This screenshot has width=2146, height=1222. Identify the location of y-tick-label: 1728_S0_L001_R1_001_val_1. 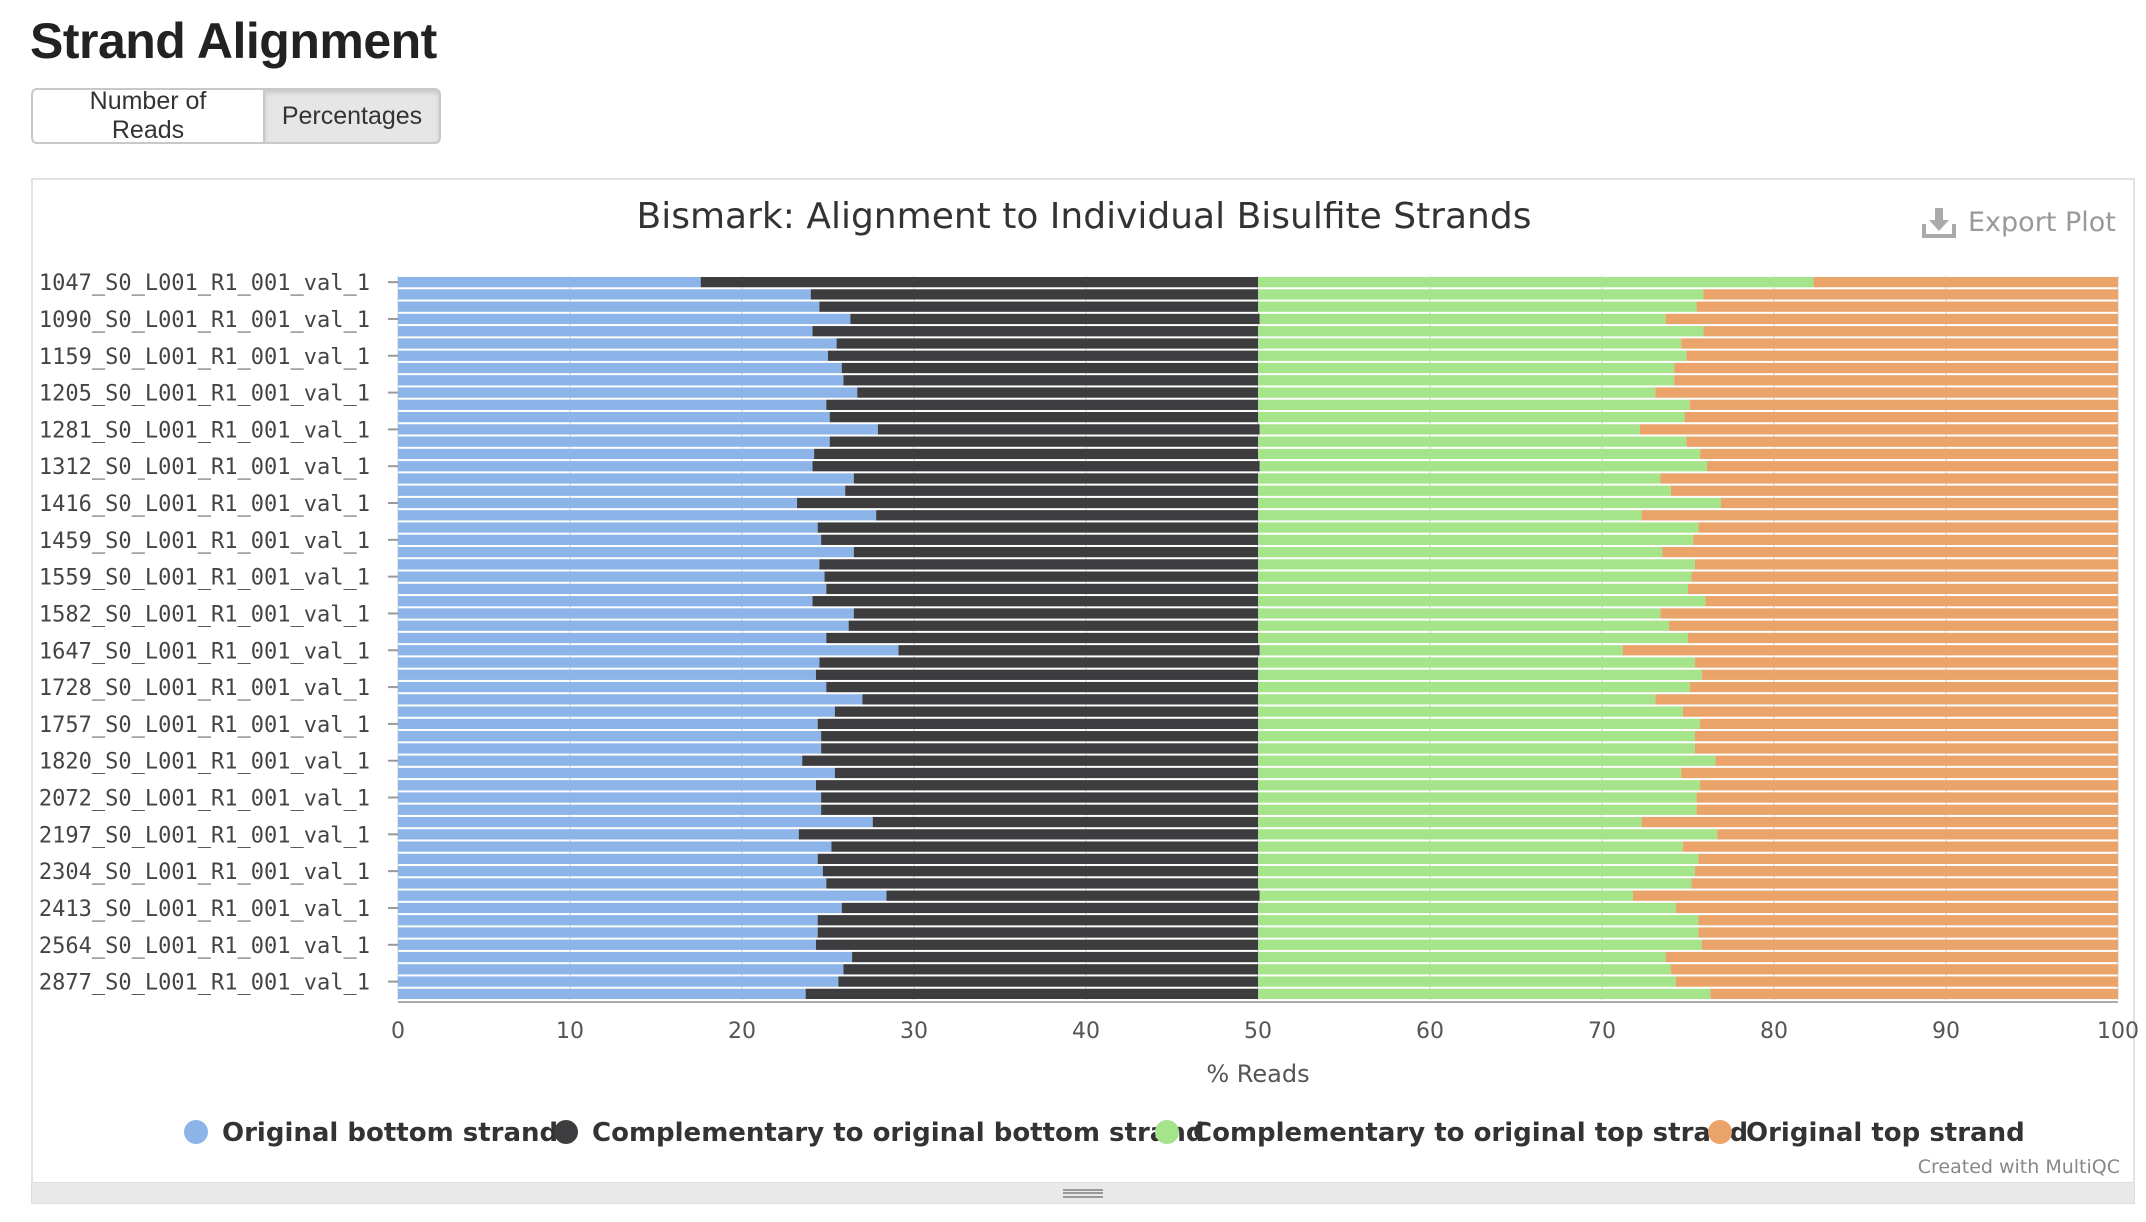
(204, 688).